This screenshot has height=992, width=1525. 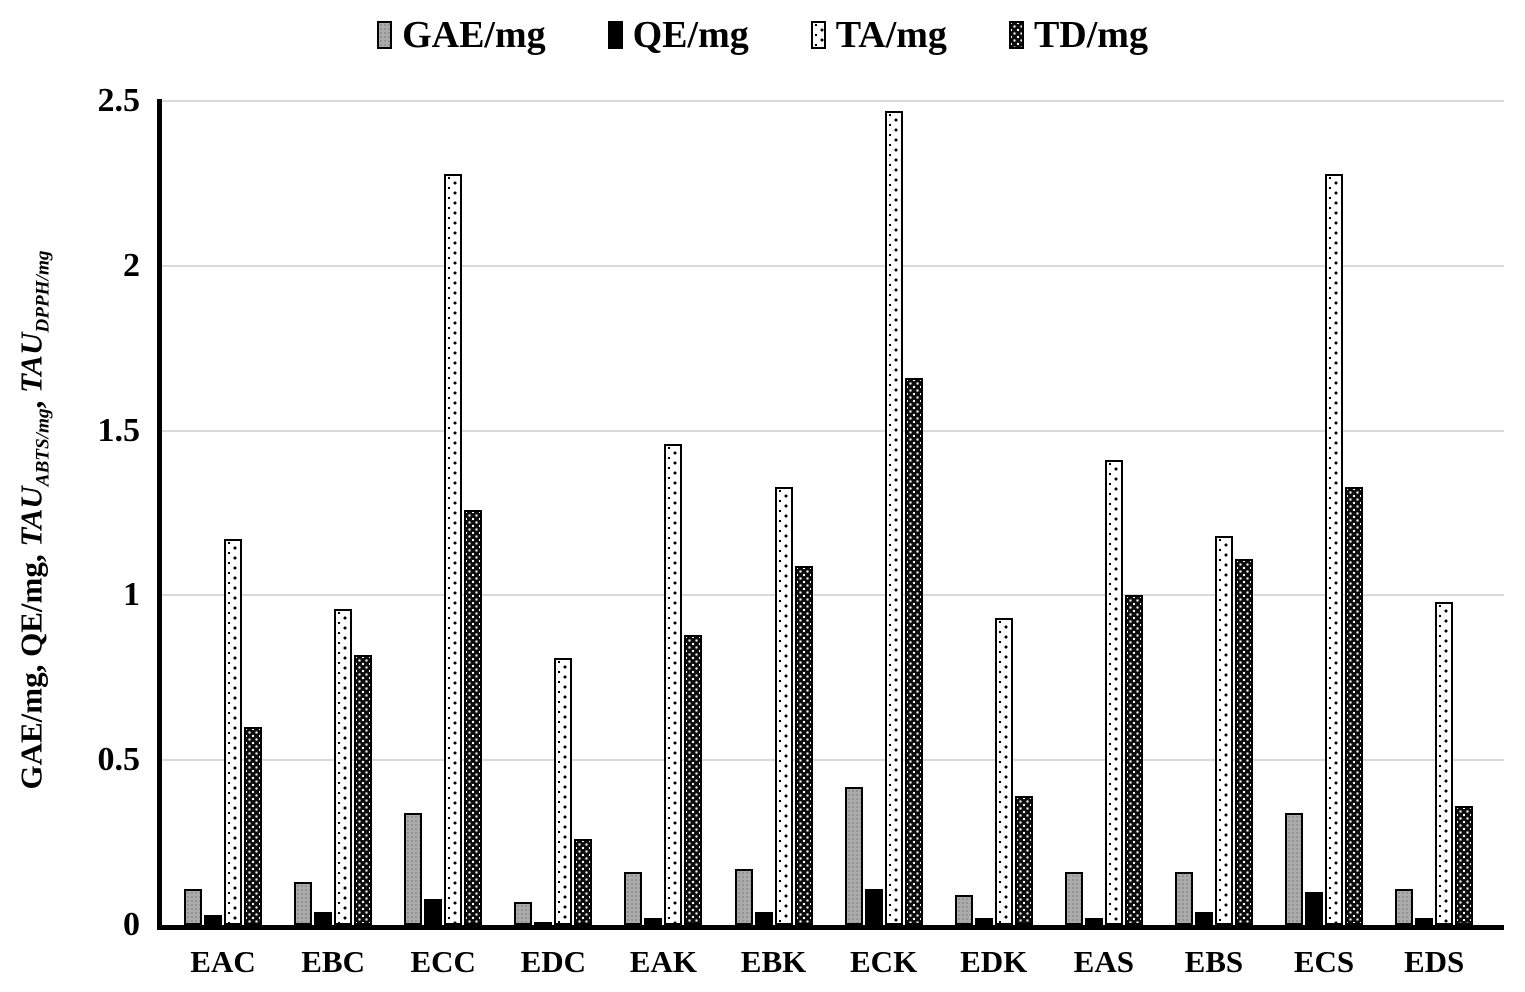 What do you see at coordinates (1003, 771) in the screenshot?
I see `bar-ta-mg-edk` at bounding box center [1003, 771].